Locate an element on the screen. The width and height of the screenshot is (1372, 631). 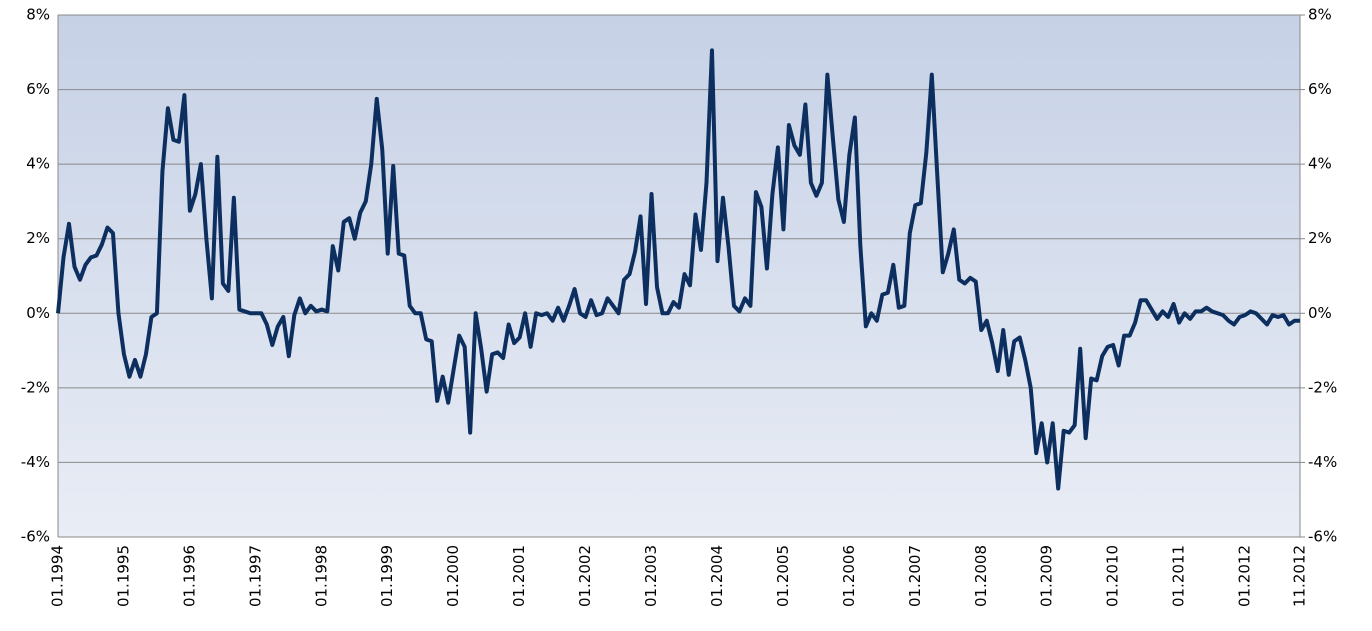
y2-tick-label: -2% is located at coordinates (1322, 387).